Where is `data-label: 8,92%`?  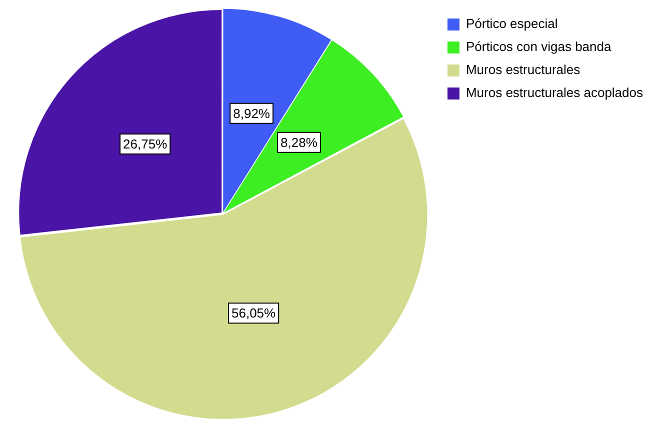
data-label: 8,92% is located at coordinates (251, 113).